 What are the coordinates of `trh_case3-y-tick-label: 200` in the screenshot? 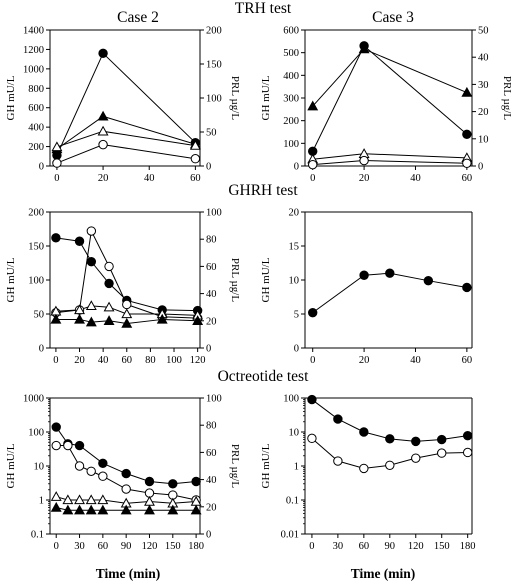 It's located at (291, 121).